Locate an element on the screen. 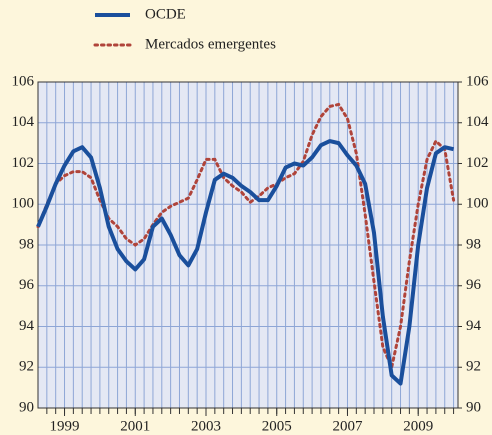 The image size is (492, 435). y-tick-label: 96 is located at coordinates (27, 285).